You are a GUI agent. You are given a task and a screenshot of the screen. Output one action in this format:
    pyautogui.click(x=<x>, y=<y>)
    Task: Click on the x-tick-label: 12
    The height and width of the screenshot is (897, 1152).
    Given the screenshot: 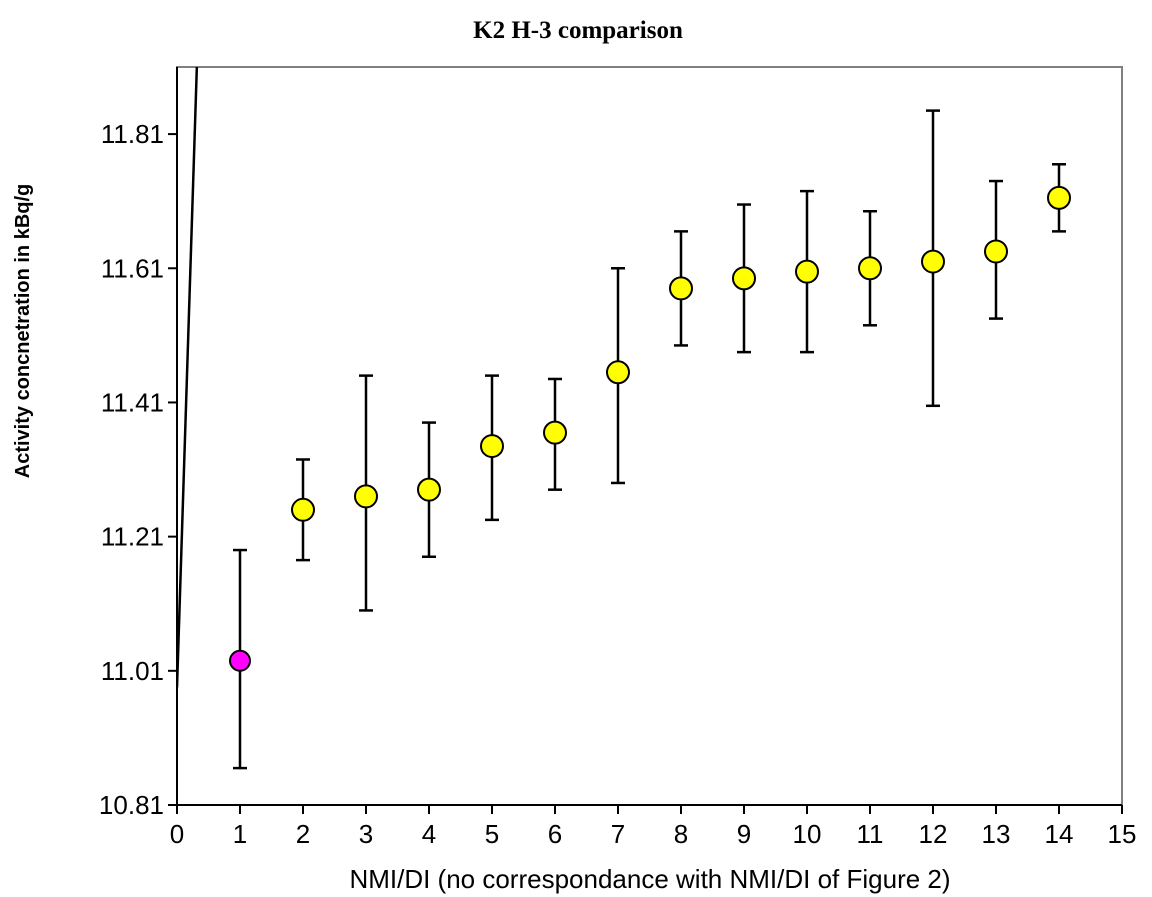 What is the action you would take?
    pyautogui.click(x=933, y=834)
    